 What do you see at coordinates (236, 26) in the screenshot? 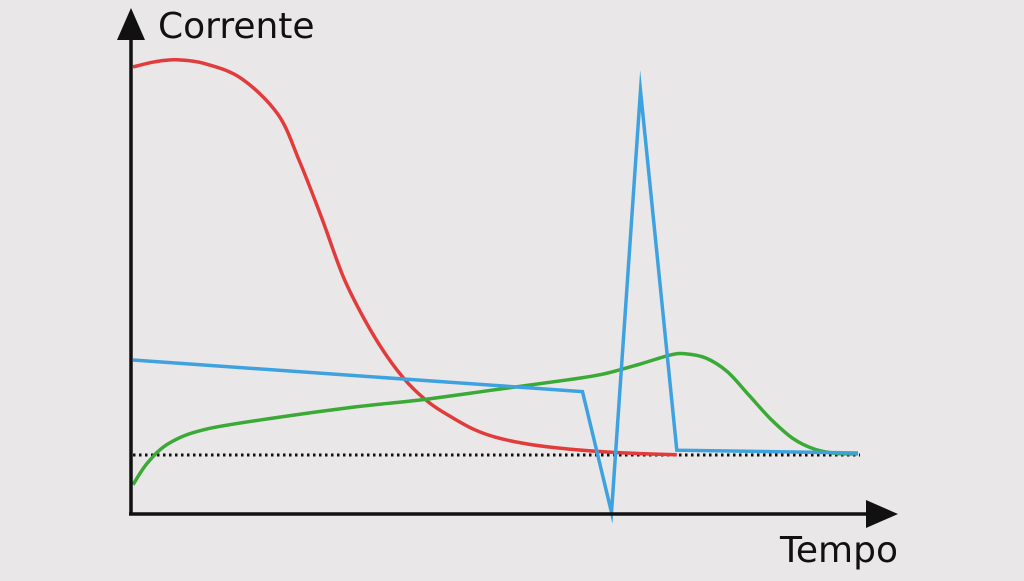
I see `y-axis-title: Corrente` at bounding box center [236, 26].